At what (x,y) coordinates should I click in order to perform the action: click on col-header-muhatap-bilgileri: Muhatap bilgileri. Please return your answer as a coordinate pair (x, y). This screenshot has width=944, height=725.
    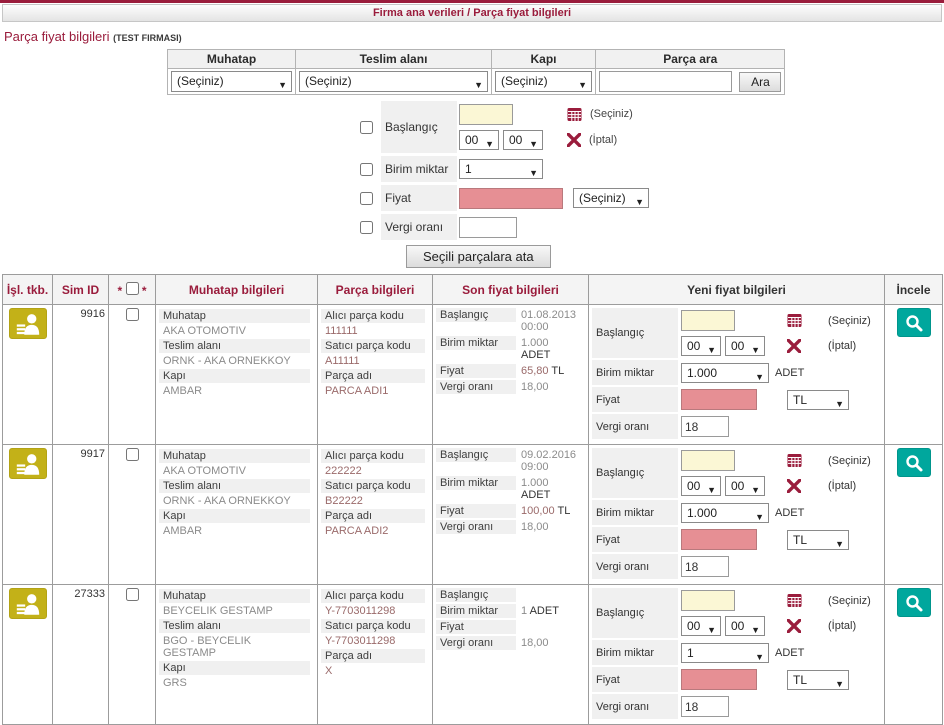
    Looking at the image, I should click on (236, 289).